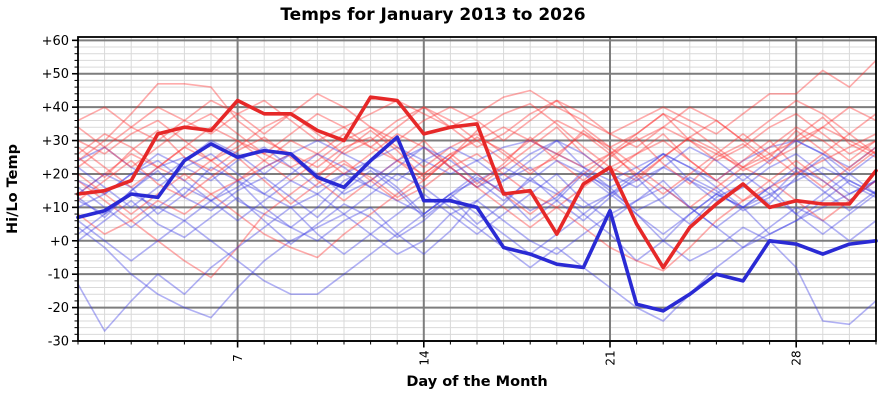  Describe the element at coordinates (238, 358) in the screenshot. I see `x-tick-label: 7` at that location.